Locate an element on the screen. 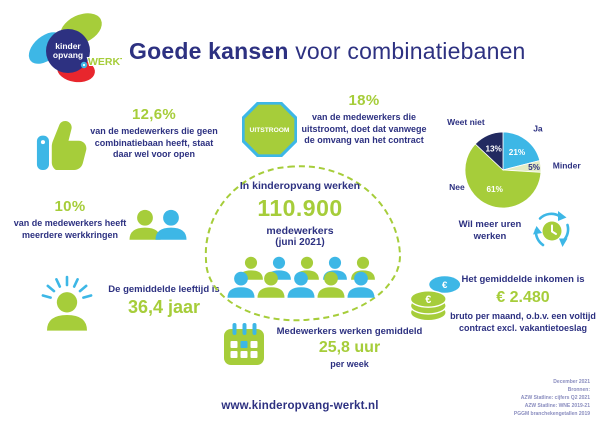  hours-value: 25,8 uur is located at coordinates (349, 347).